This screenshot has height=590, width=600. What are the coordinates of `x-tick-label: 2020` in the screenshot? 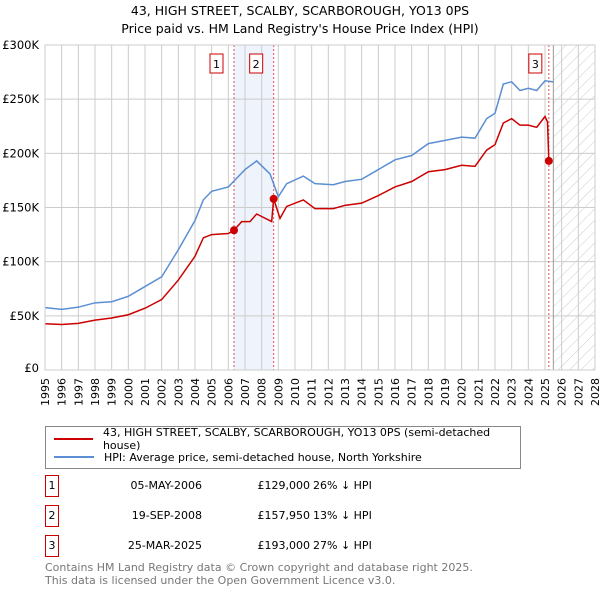 It's located at (462, 392).